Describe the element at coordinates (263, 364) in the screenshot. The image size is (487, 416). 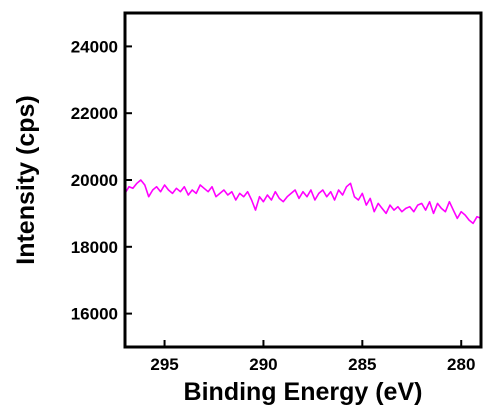
I see `x-tick-label: 290` at that location.